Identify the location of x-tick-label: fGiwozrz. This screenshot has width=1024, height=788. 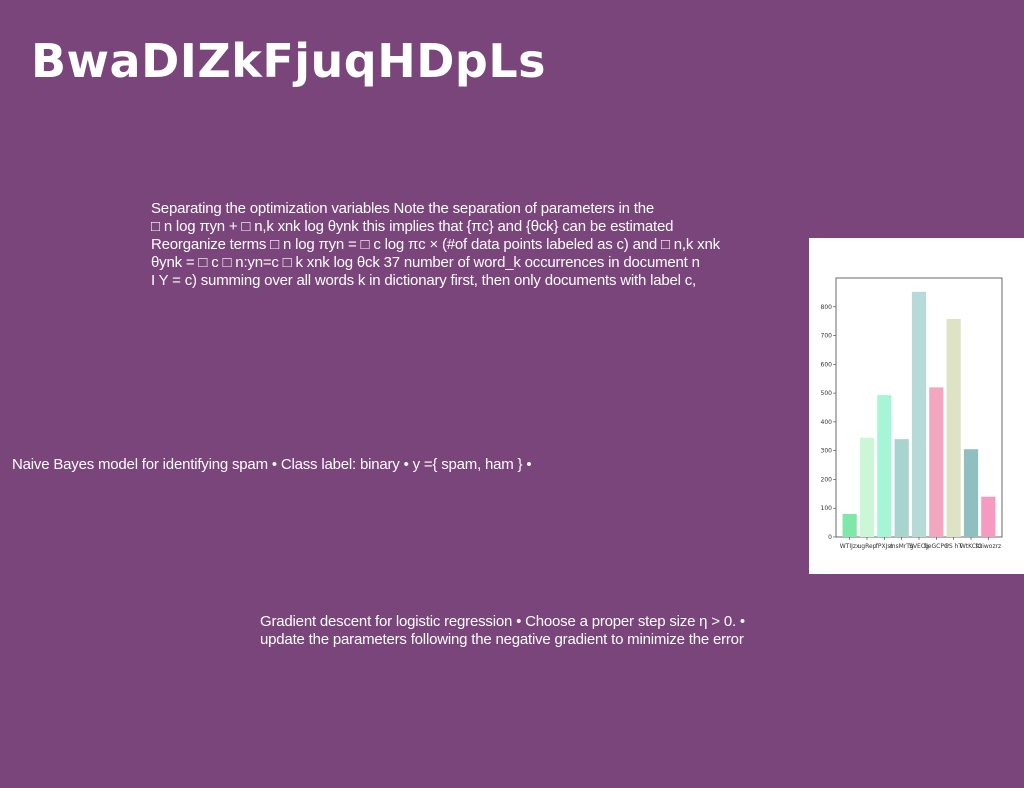
(988, 546).